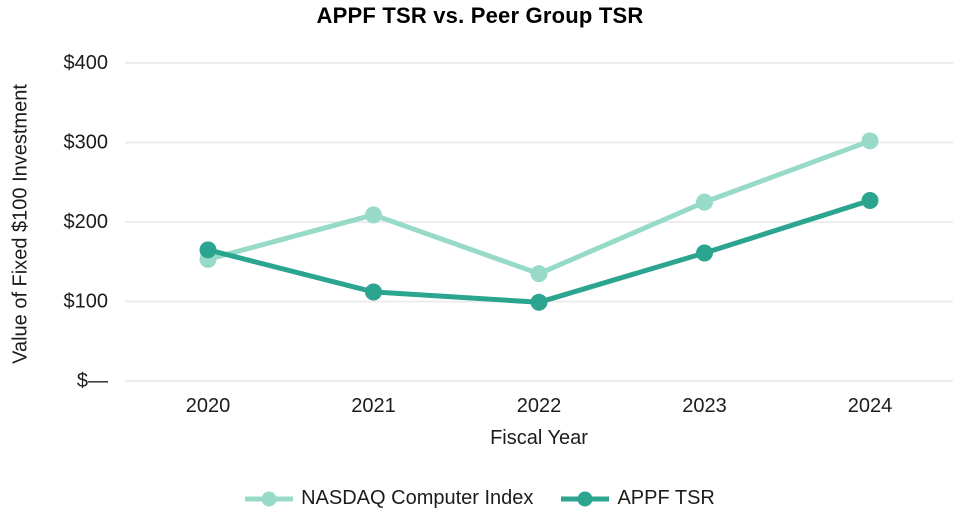 The width and height of the screenshot is (960, 528). I want to click on y-tick-label: $400, so click(86, 63).